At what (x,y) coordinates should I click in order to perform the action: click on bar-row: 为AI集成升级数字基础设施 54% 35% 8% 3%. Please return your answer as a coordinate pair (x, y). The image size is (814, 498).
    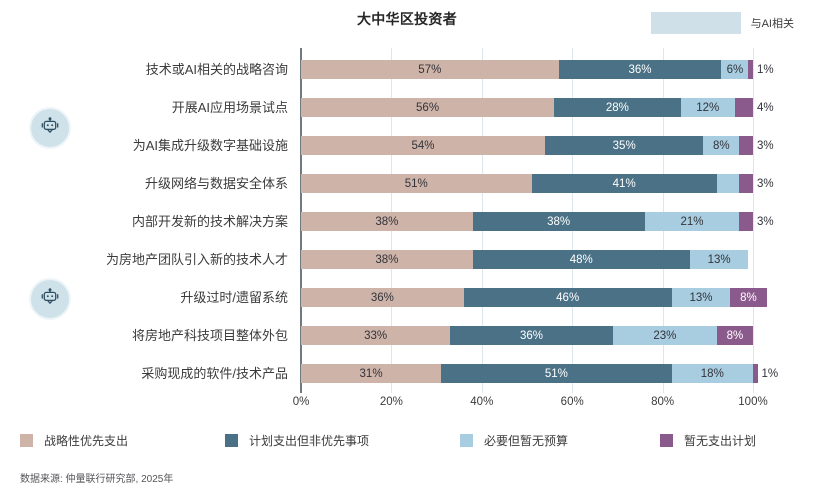
    Looking at the image, I should click on (407, 145).